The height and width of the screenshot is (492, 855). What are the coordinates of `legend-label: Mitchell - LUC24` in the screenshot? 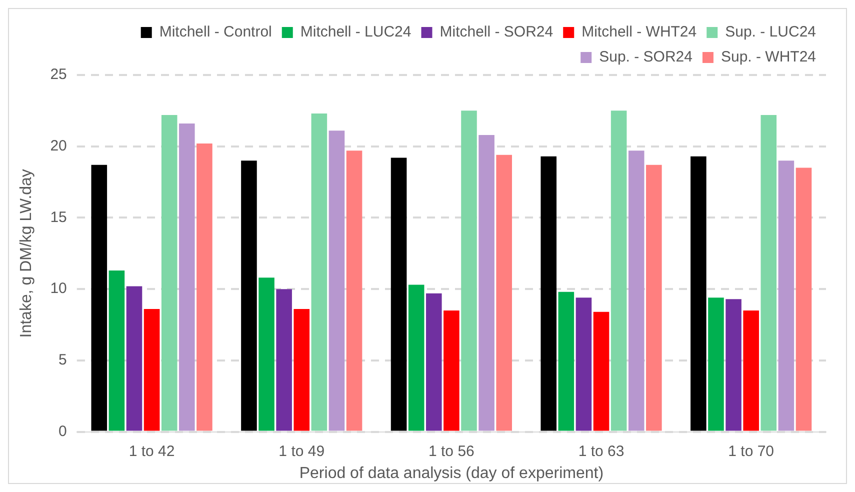 It's located at (356, 32).